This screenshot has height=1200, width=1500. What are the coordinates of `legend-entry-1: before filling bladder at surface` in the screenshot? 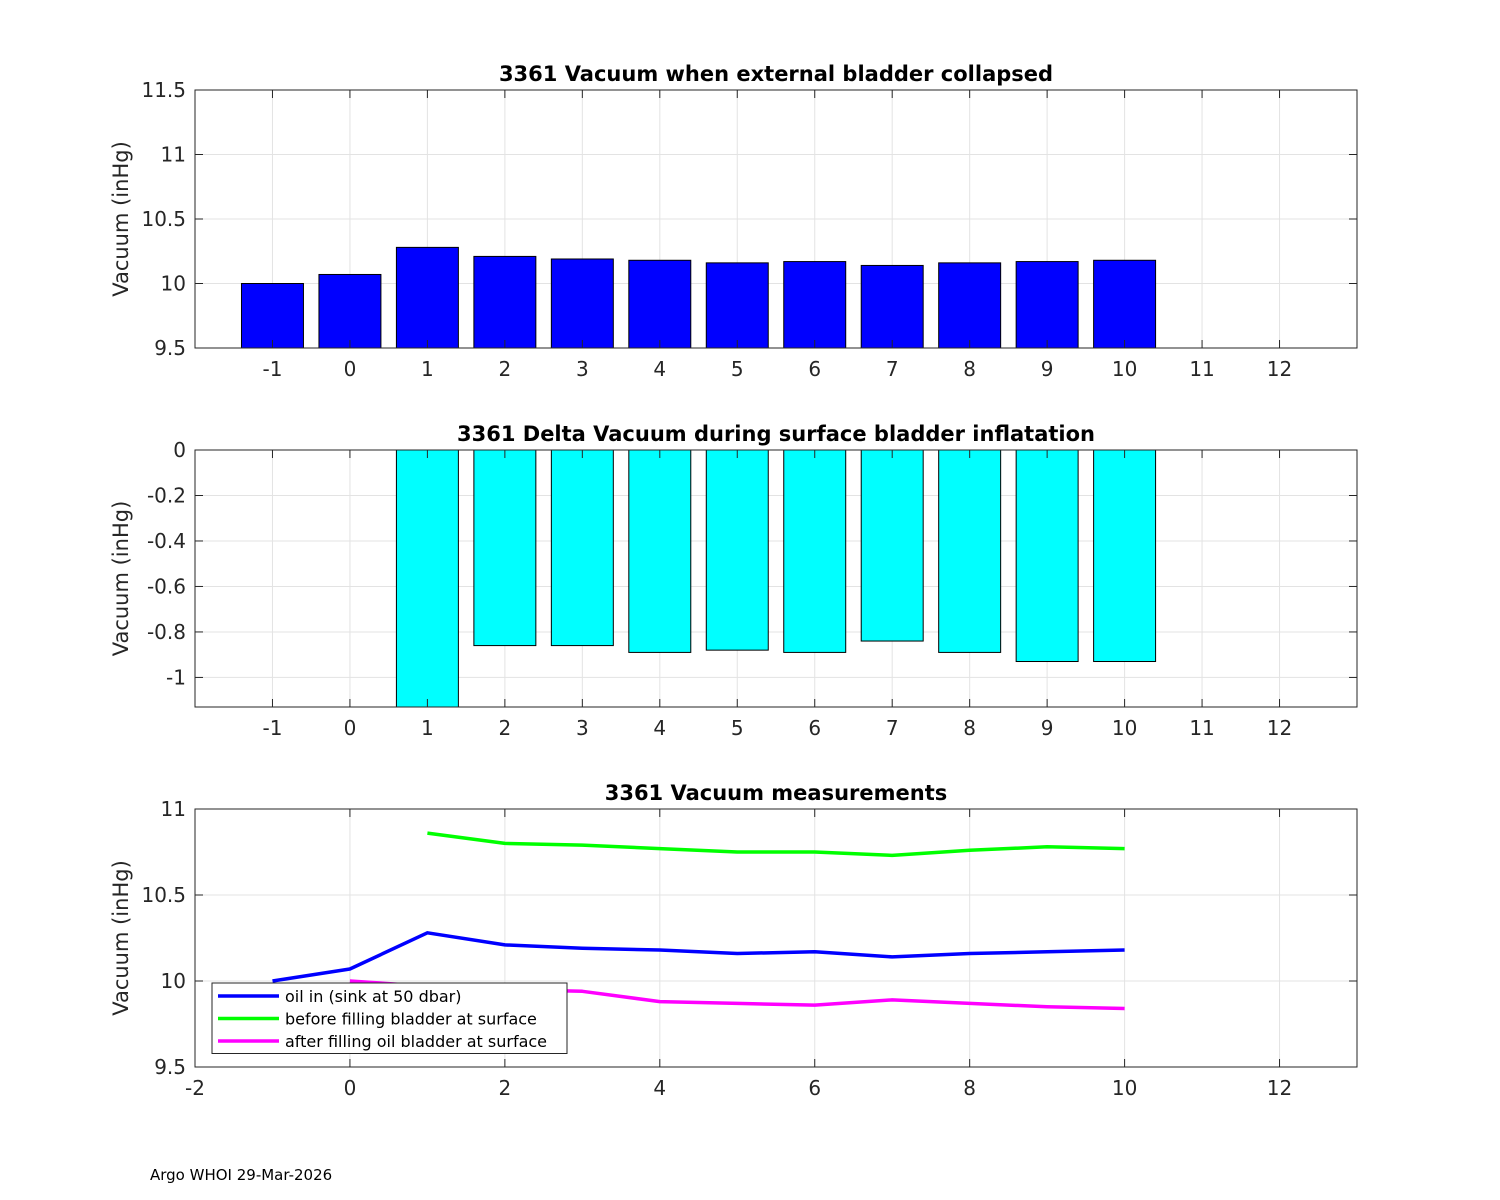 It's located at (411, 1019).